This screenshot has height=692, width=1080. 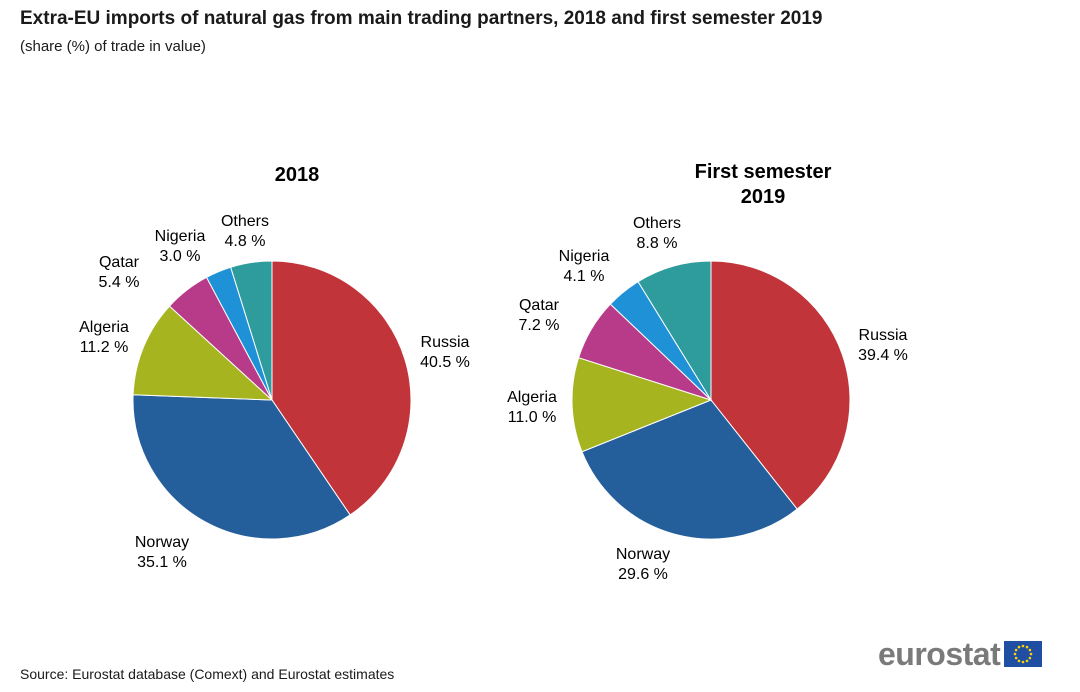 I want to click on slice-value: 4.1 %, so click(x=584, y=276).